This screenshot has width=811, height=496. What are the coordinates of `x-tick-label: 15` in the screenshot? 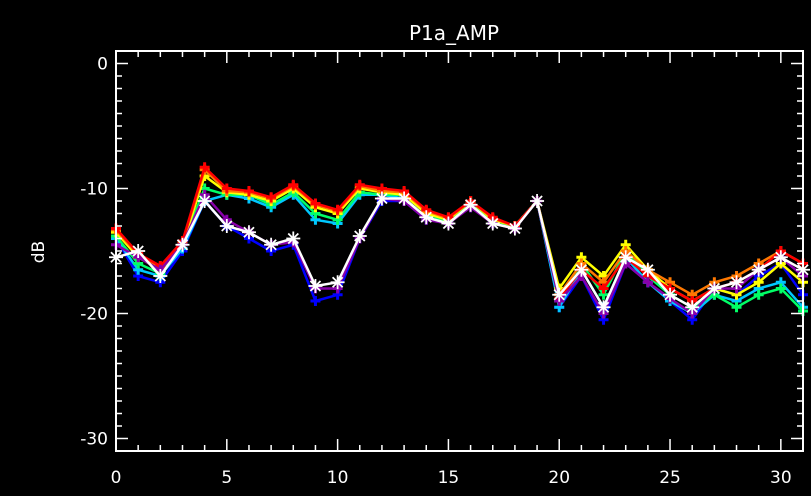 It's located at (449, 478).